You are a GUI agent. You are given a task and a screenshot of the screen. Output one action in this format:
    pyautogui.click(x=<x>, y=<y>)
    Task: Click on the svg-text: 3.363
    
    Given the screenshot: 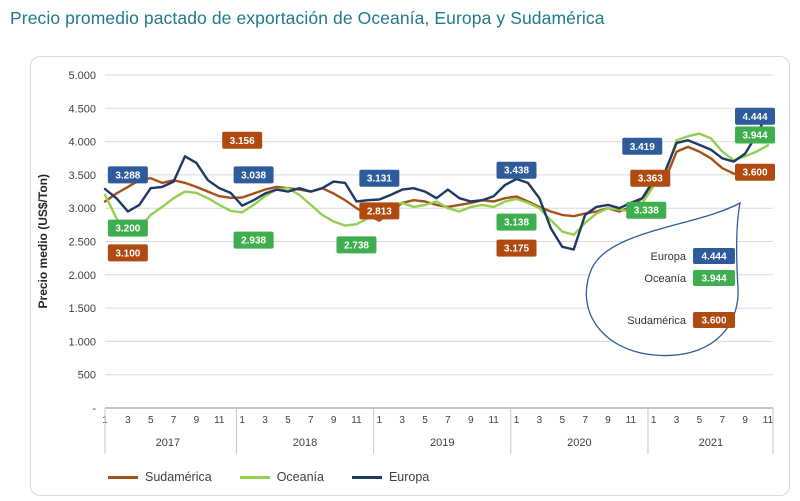 What is the action you would take?
    pyautogui.click(x=650, y=179)
    